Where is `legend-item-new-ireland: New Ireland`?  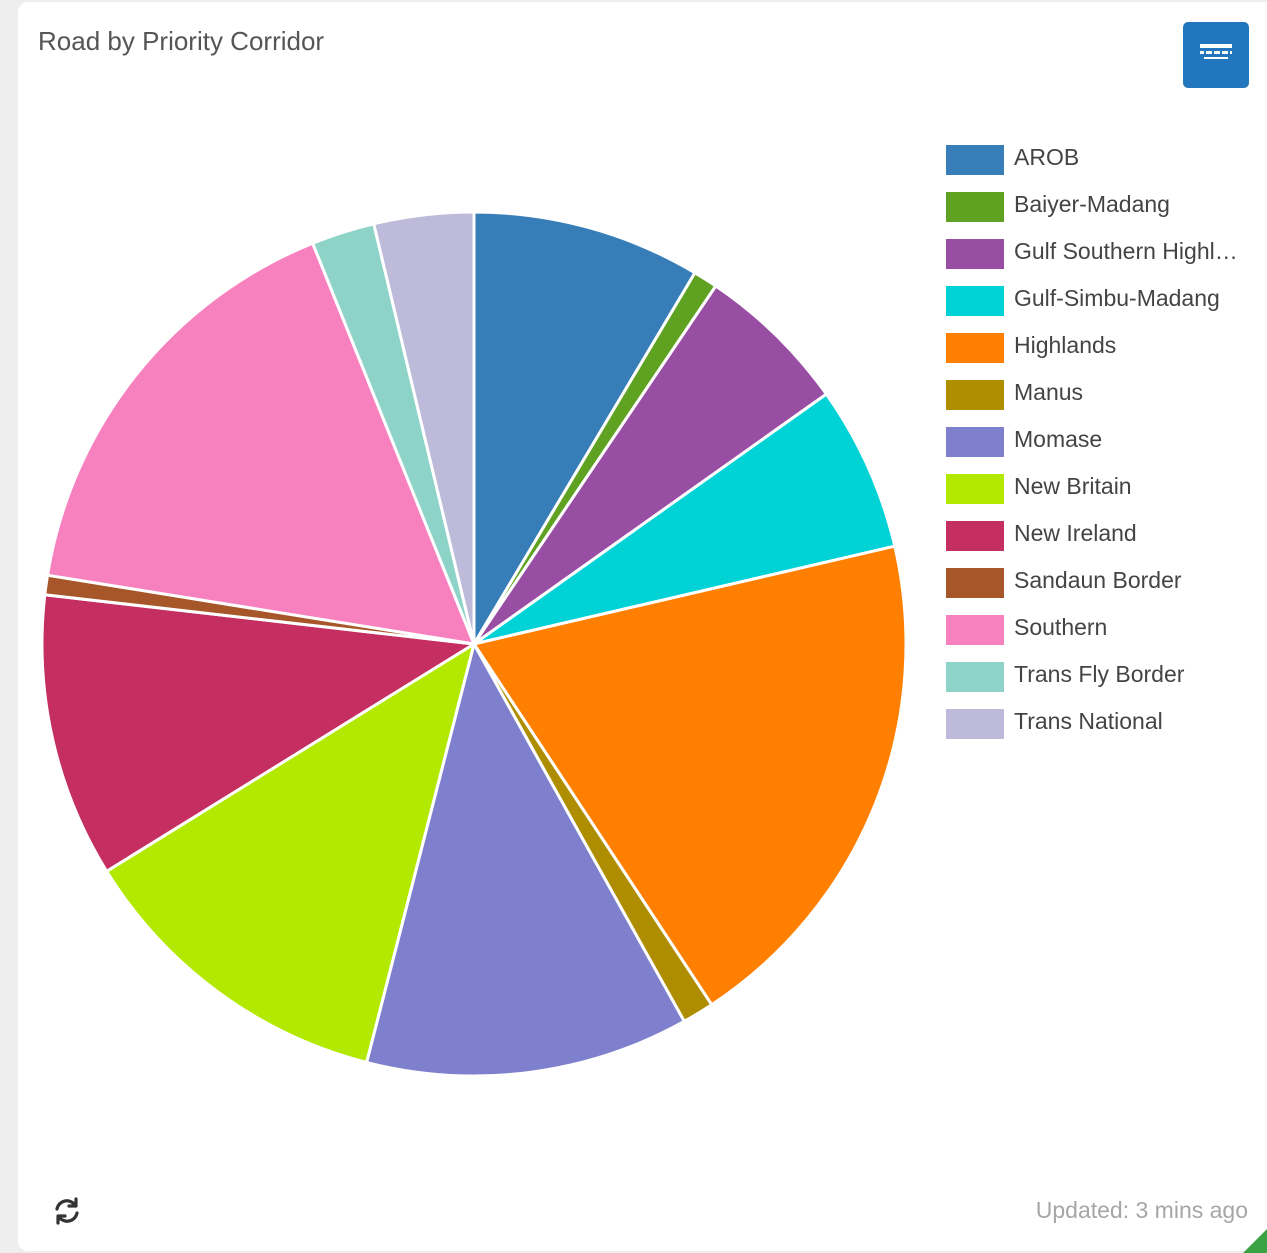
legend-item-new-ireland: New Ireland is located at coordinates (1101, 535).